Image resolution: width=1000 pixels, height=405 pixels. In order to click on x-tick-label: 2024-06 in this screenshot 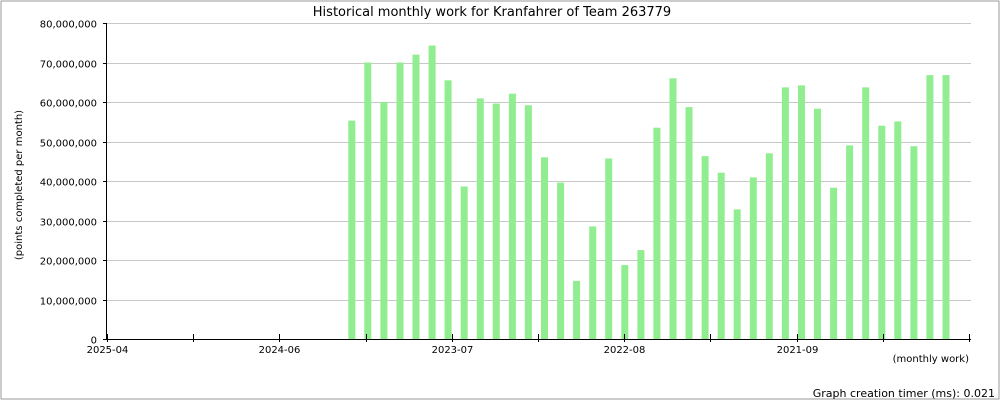, I will do `click(280, 350)`.